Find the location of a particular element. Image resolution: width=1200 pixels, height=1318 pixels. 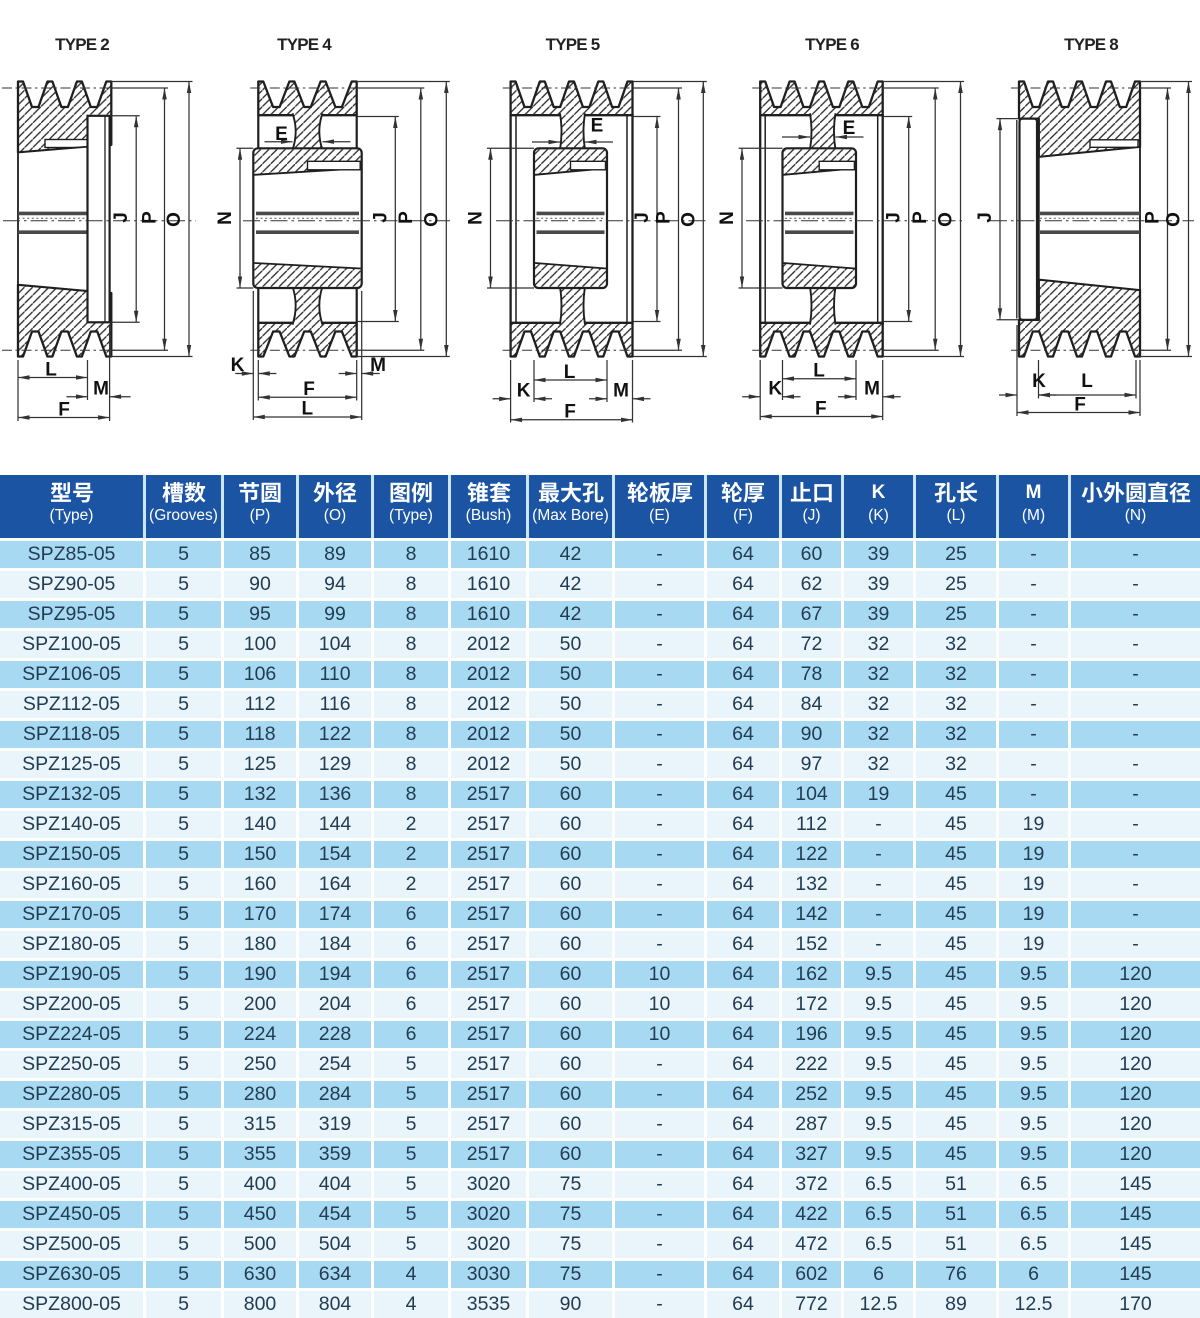

svg-text: TYPE 6 is located at coordinates (832, 44).